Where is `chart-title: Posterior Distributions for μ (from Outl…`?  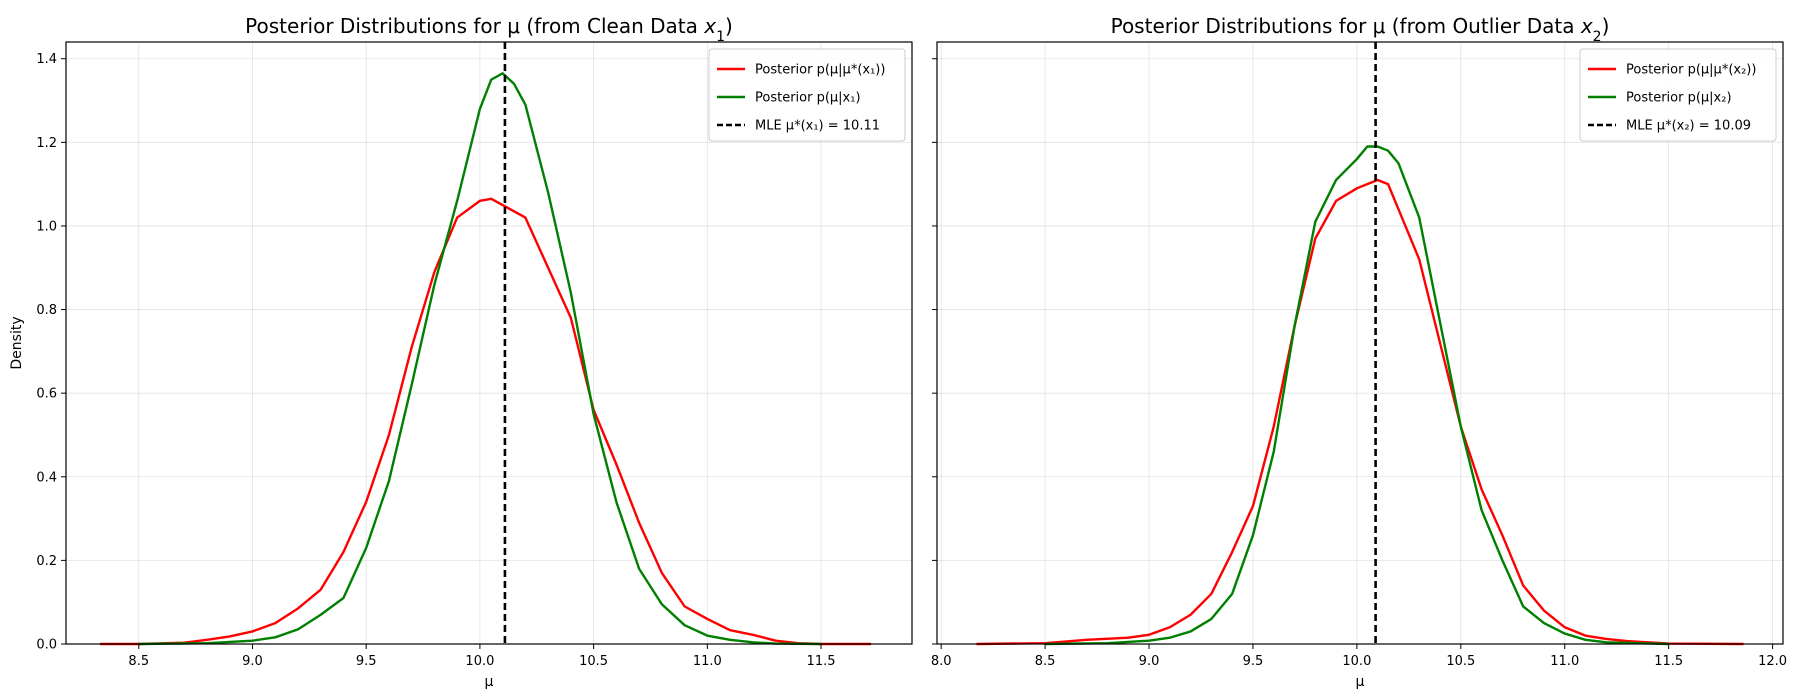
chart-title: Posterior Distributions for μ (from Outl… is located at coordinates (1360, 29).